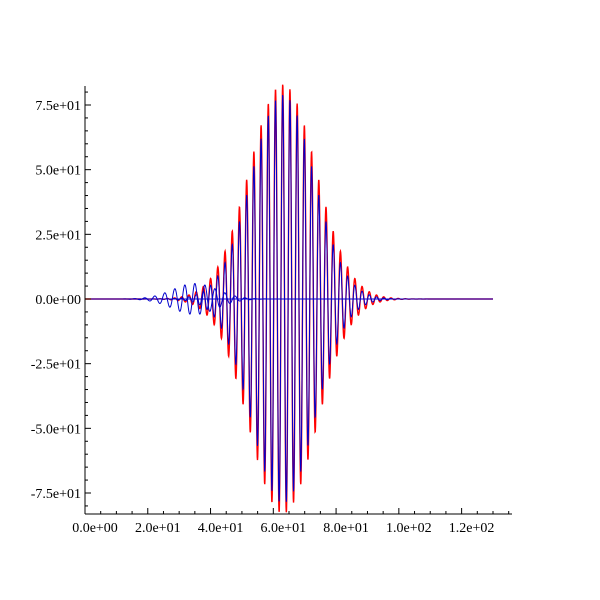 The image size is (600, 600). What do you see at coordinates (56, 494) in the screenshot?
I see `y-tick-label: -7.5e+01` at bounding box center [56, 494].